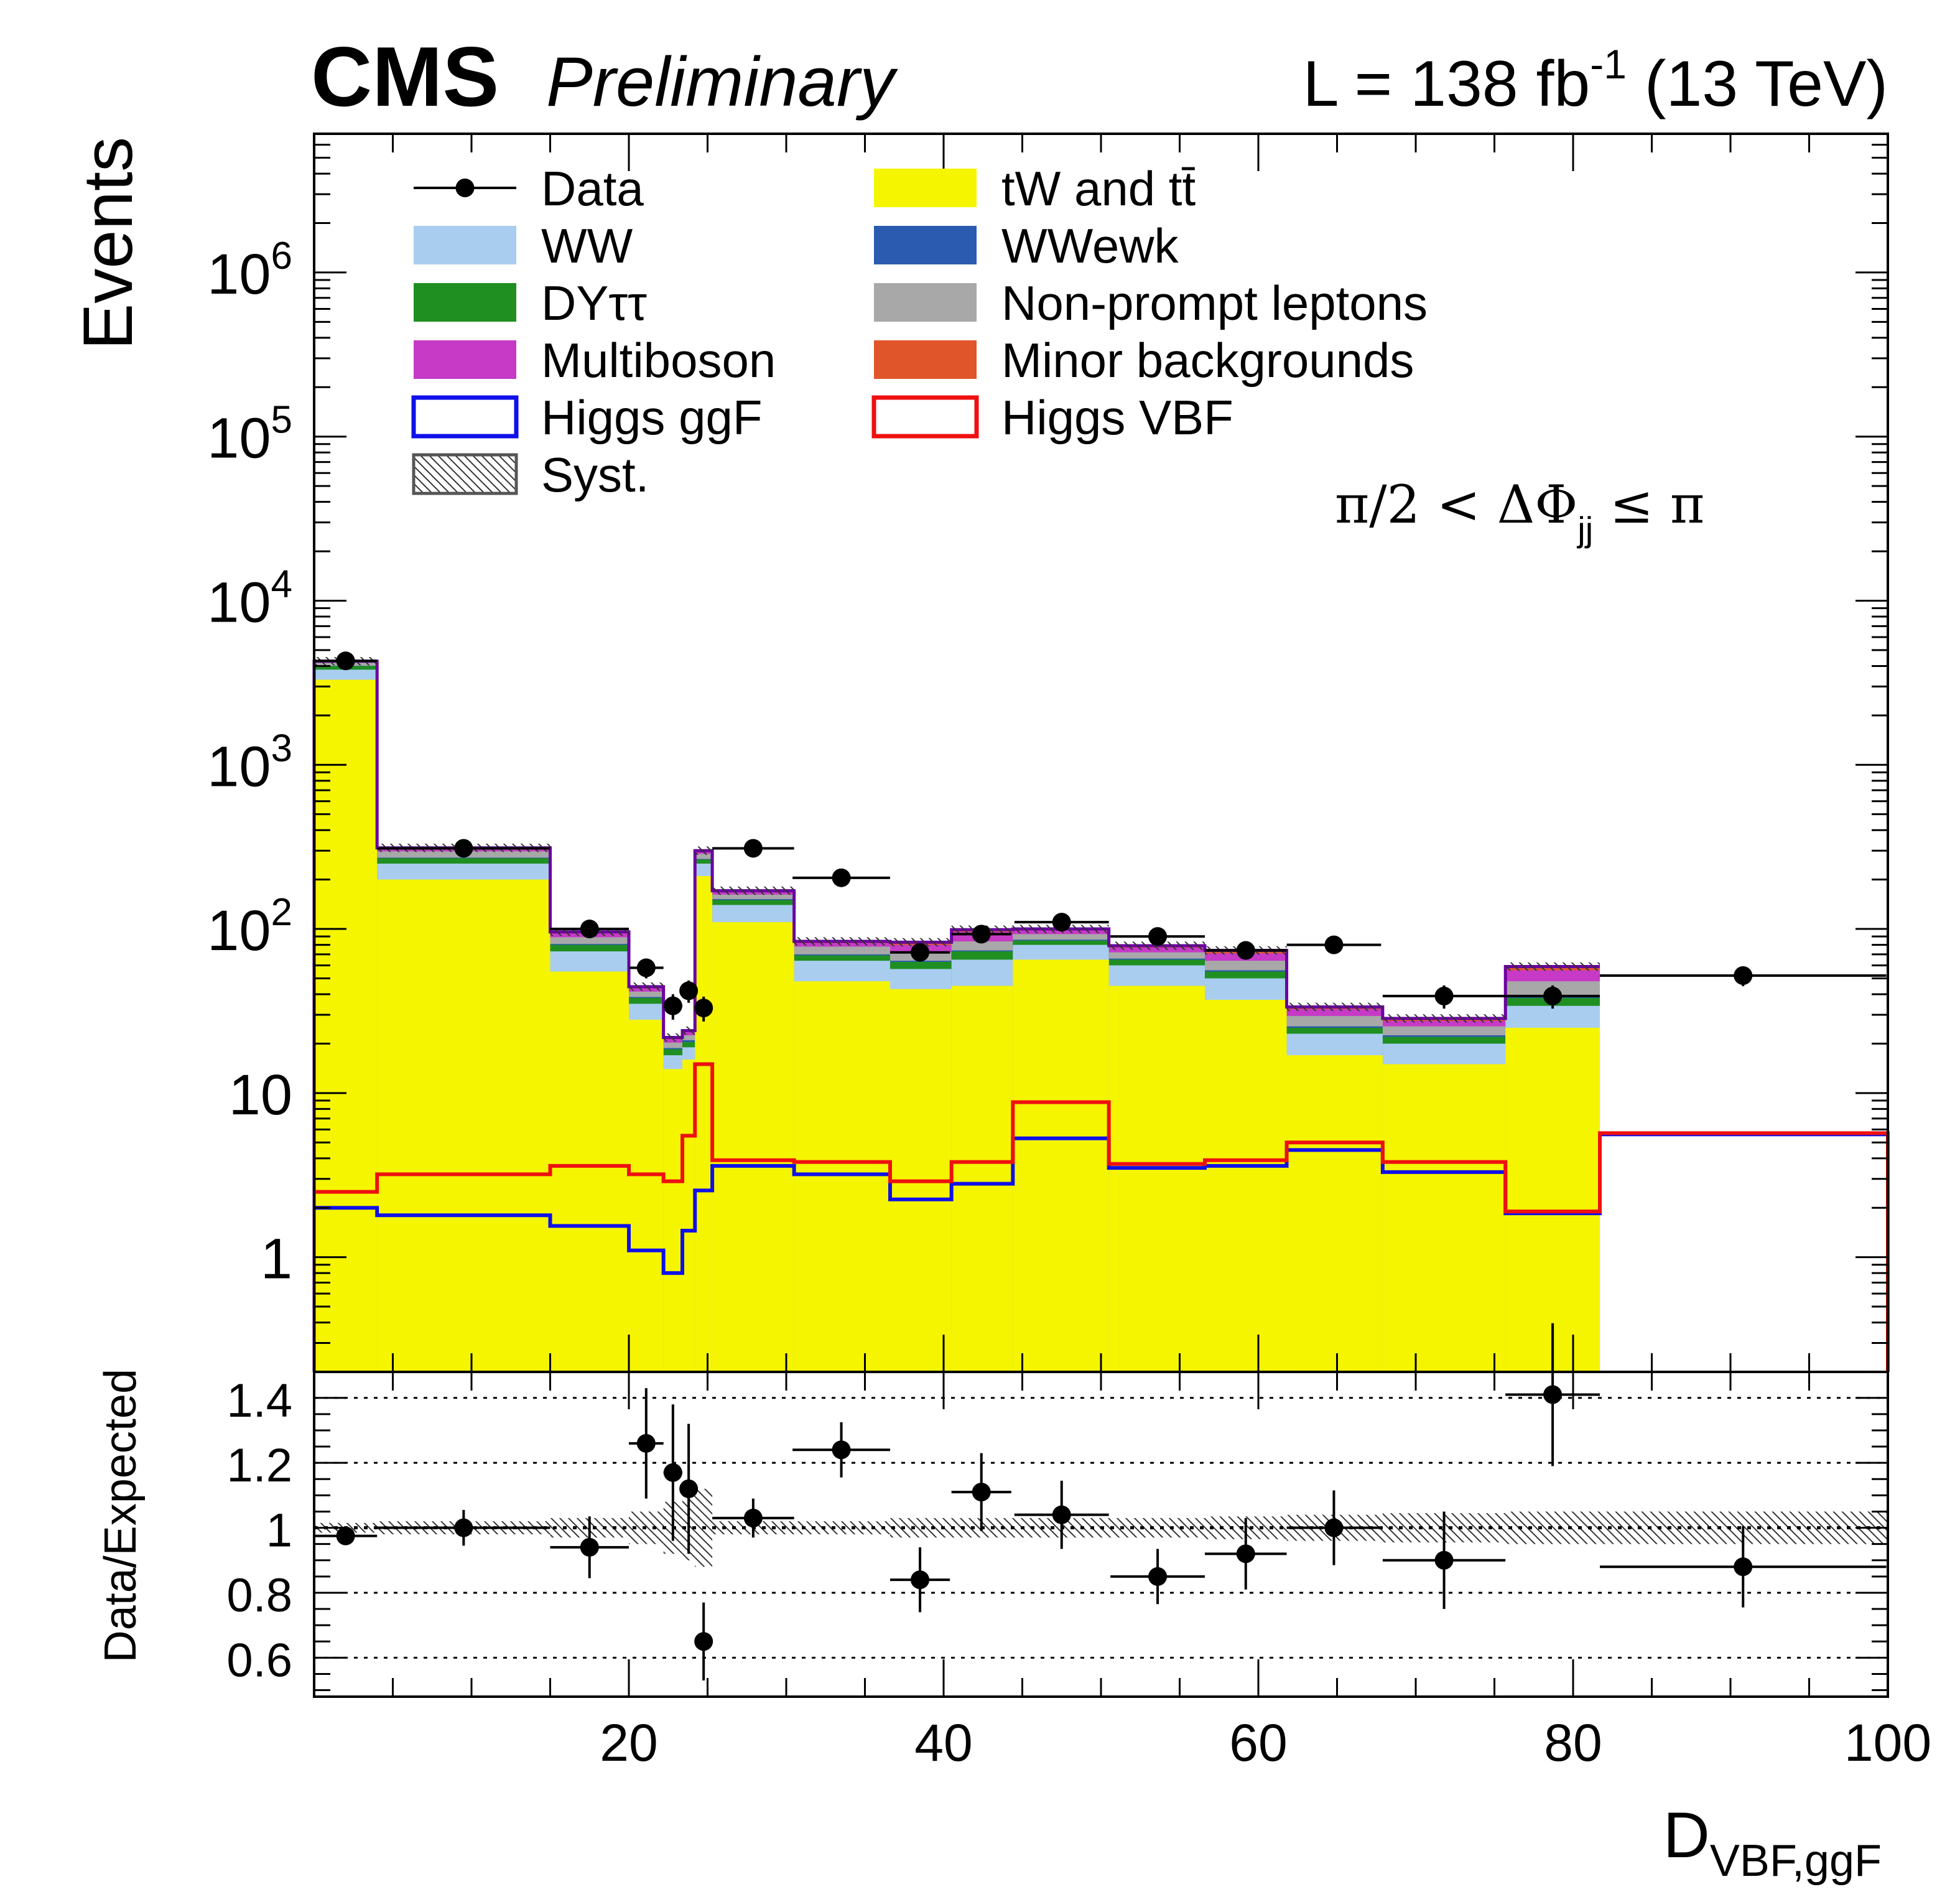  I want to click on legend-entry-minor: Minor backgrounds, so click(1144, 360).